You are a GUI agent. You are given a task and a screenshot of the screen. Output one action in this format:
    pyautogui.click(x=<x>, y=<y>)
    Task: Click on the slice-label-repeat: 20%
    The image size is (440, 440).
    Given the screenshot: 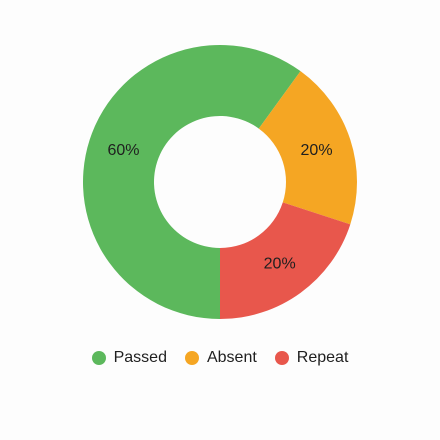 What is the action you would take?
    pyautogui.click(x=280, y=264)
    